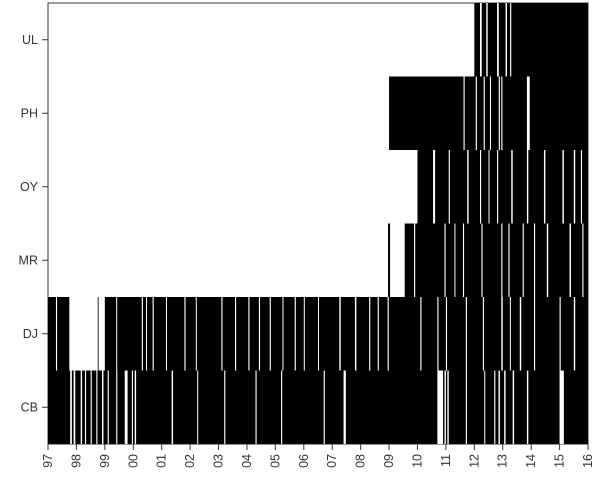 The height and width of the screenshot is (486, 601). What do you see at coordinates (560, 461) in the screenshot?
I see `x-tick-label-15: 15` at bounding box center [560, 461].